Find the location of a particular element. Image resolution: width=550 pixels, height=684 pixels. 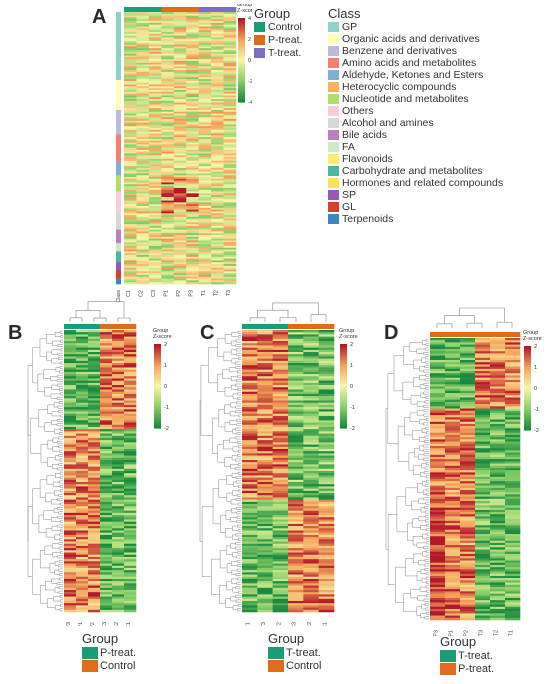

panel-b-letter: B is located at coordinates (15, 333).